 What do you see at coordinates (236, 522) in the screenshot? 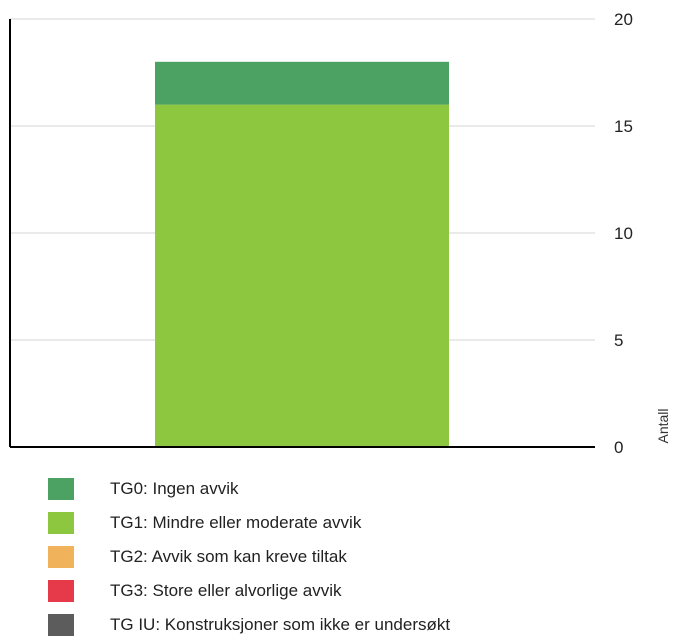
I see `legend-label: TG1: Mindre eller moderate avvik` at bounding box center [236, 522].